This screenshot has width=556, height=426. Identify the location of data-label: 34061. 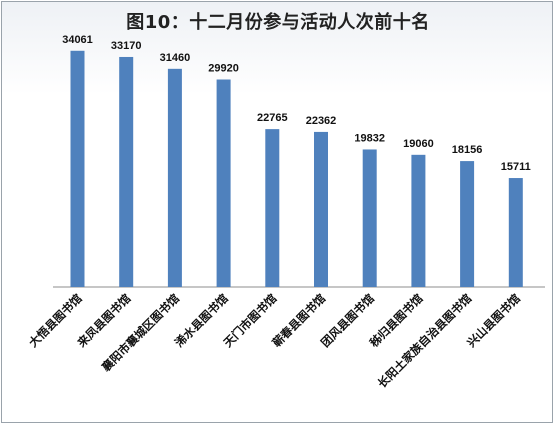
(77, 40).